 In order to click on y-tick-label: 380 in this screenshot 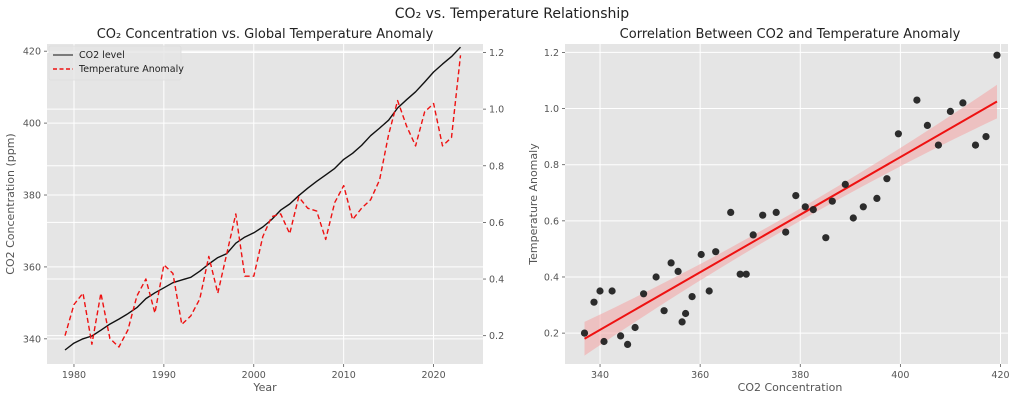, I will do `click(32, 196)`.